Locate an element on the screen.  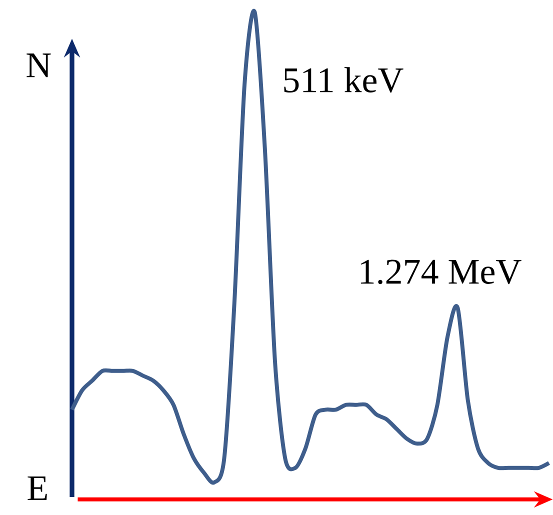
annotation: 511 keV is located at coordinates (344, 80).